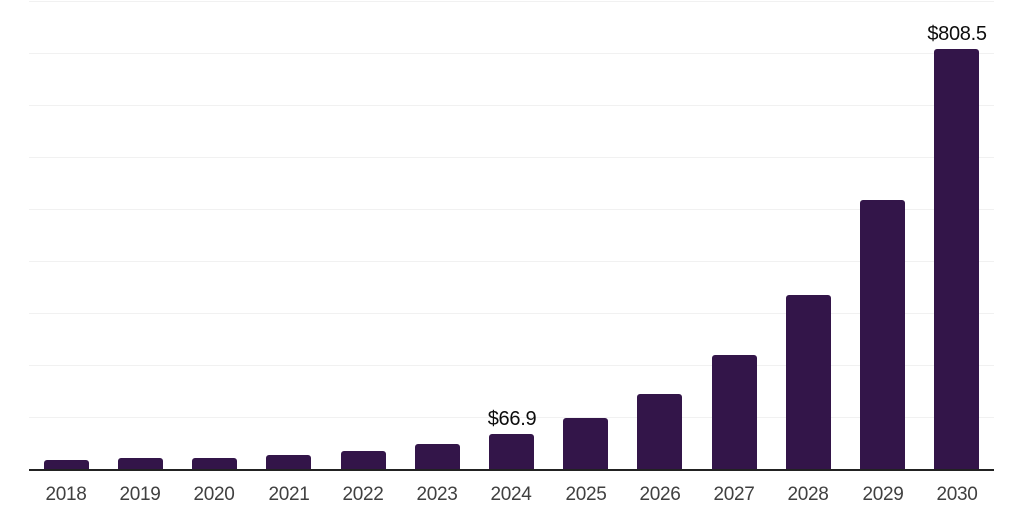  What do you see at coordinates (214, 463) in the screenshot?
I see `bar-2020` at bounding box center [214, 463].